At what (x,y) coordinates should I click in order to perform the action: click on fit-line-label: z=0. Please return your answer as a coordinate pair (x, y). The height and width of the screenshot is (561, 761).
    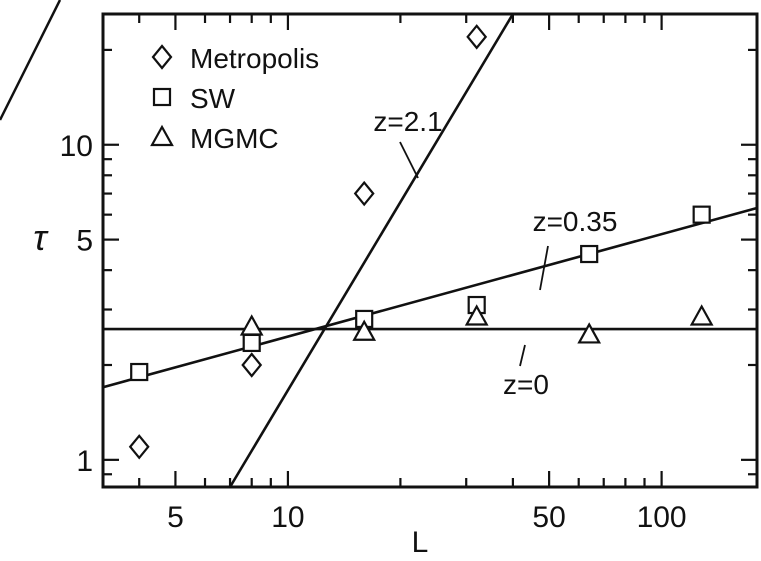
    Looking at the image, I should click on (526, 384).